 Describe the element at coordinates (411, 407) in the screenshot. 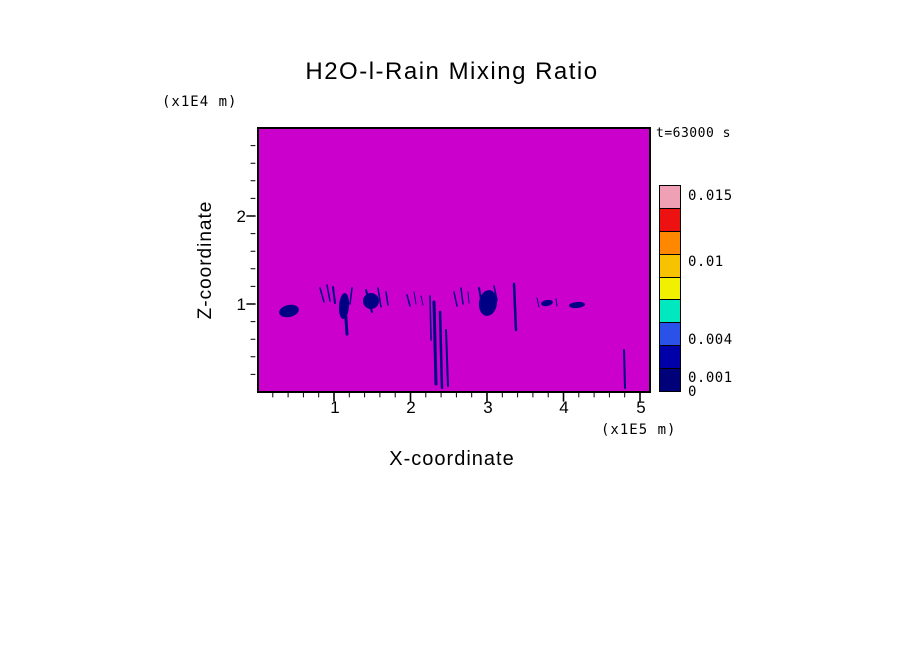

I see `x-tick-label: 2` at that location.